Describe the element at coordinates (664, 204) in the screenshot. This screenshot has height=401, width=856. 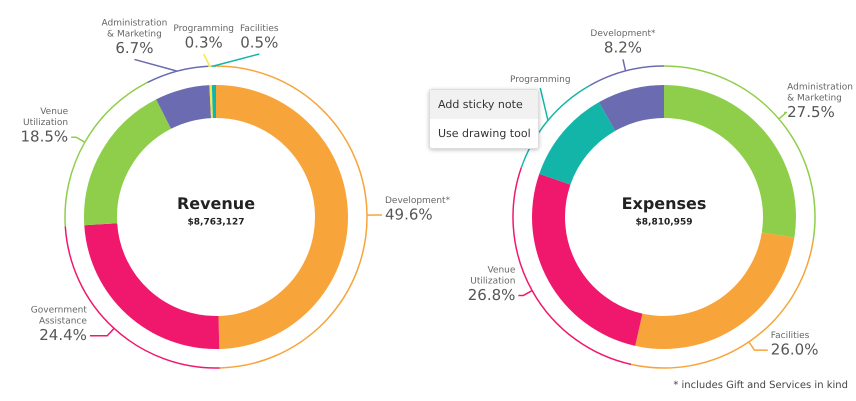
I see `text: Expenses` at that location.